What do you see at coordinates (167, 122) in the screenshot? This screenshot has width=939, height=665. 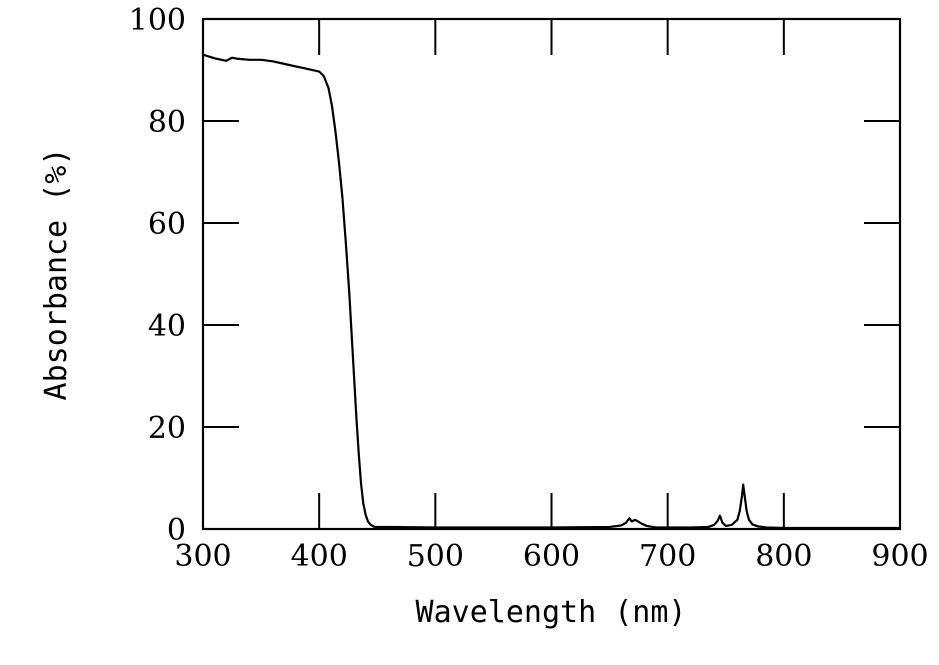 I see `y-tick-label: 80` at bounding box center [167, 122].